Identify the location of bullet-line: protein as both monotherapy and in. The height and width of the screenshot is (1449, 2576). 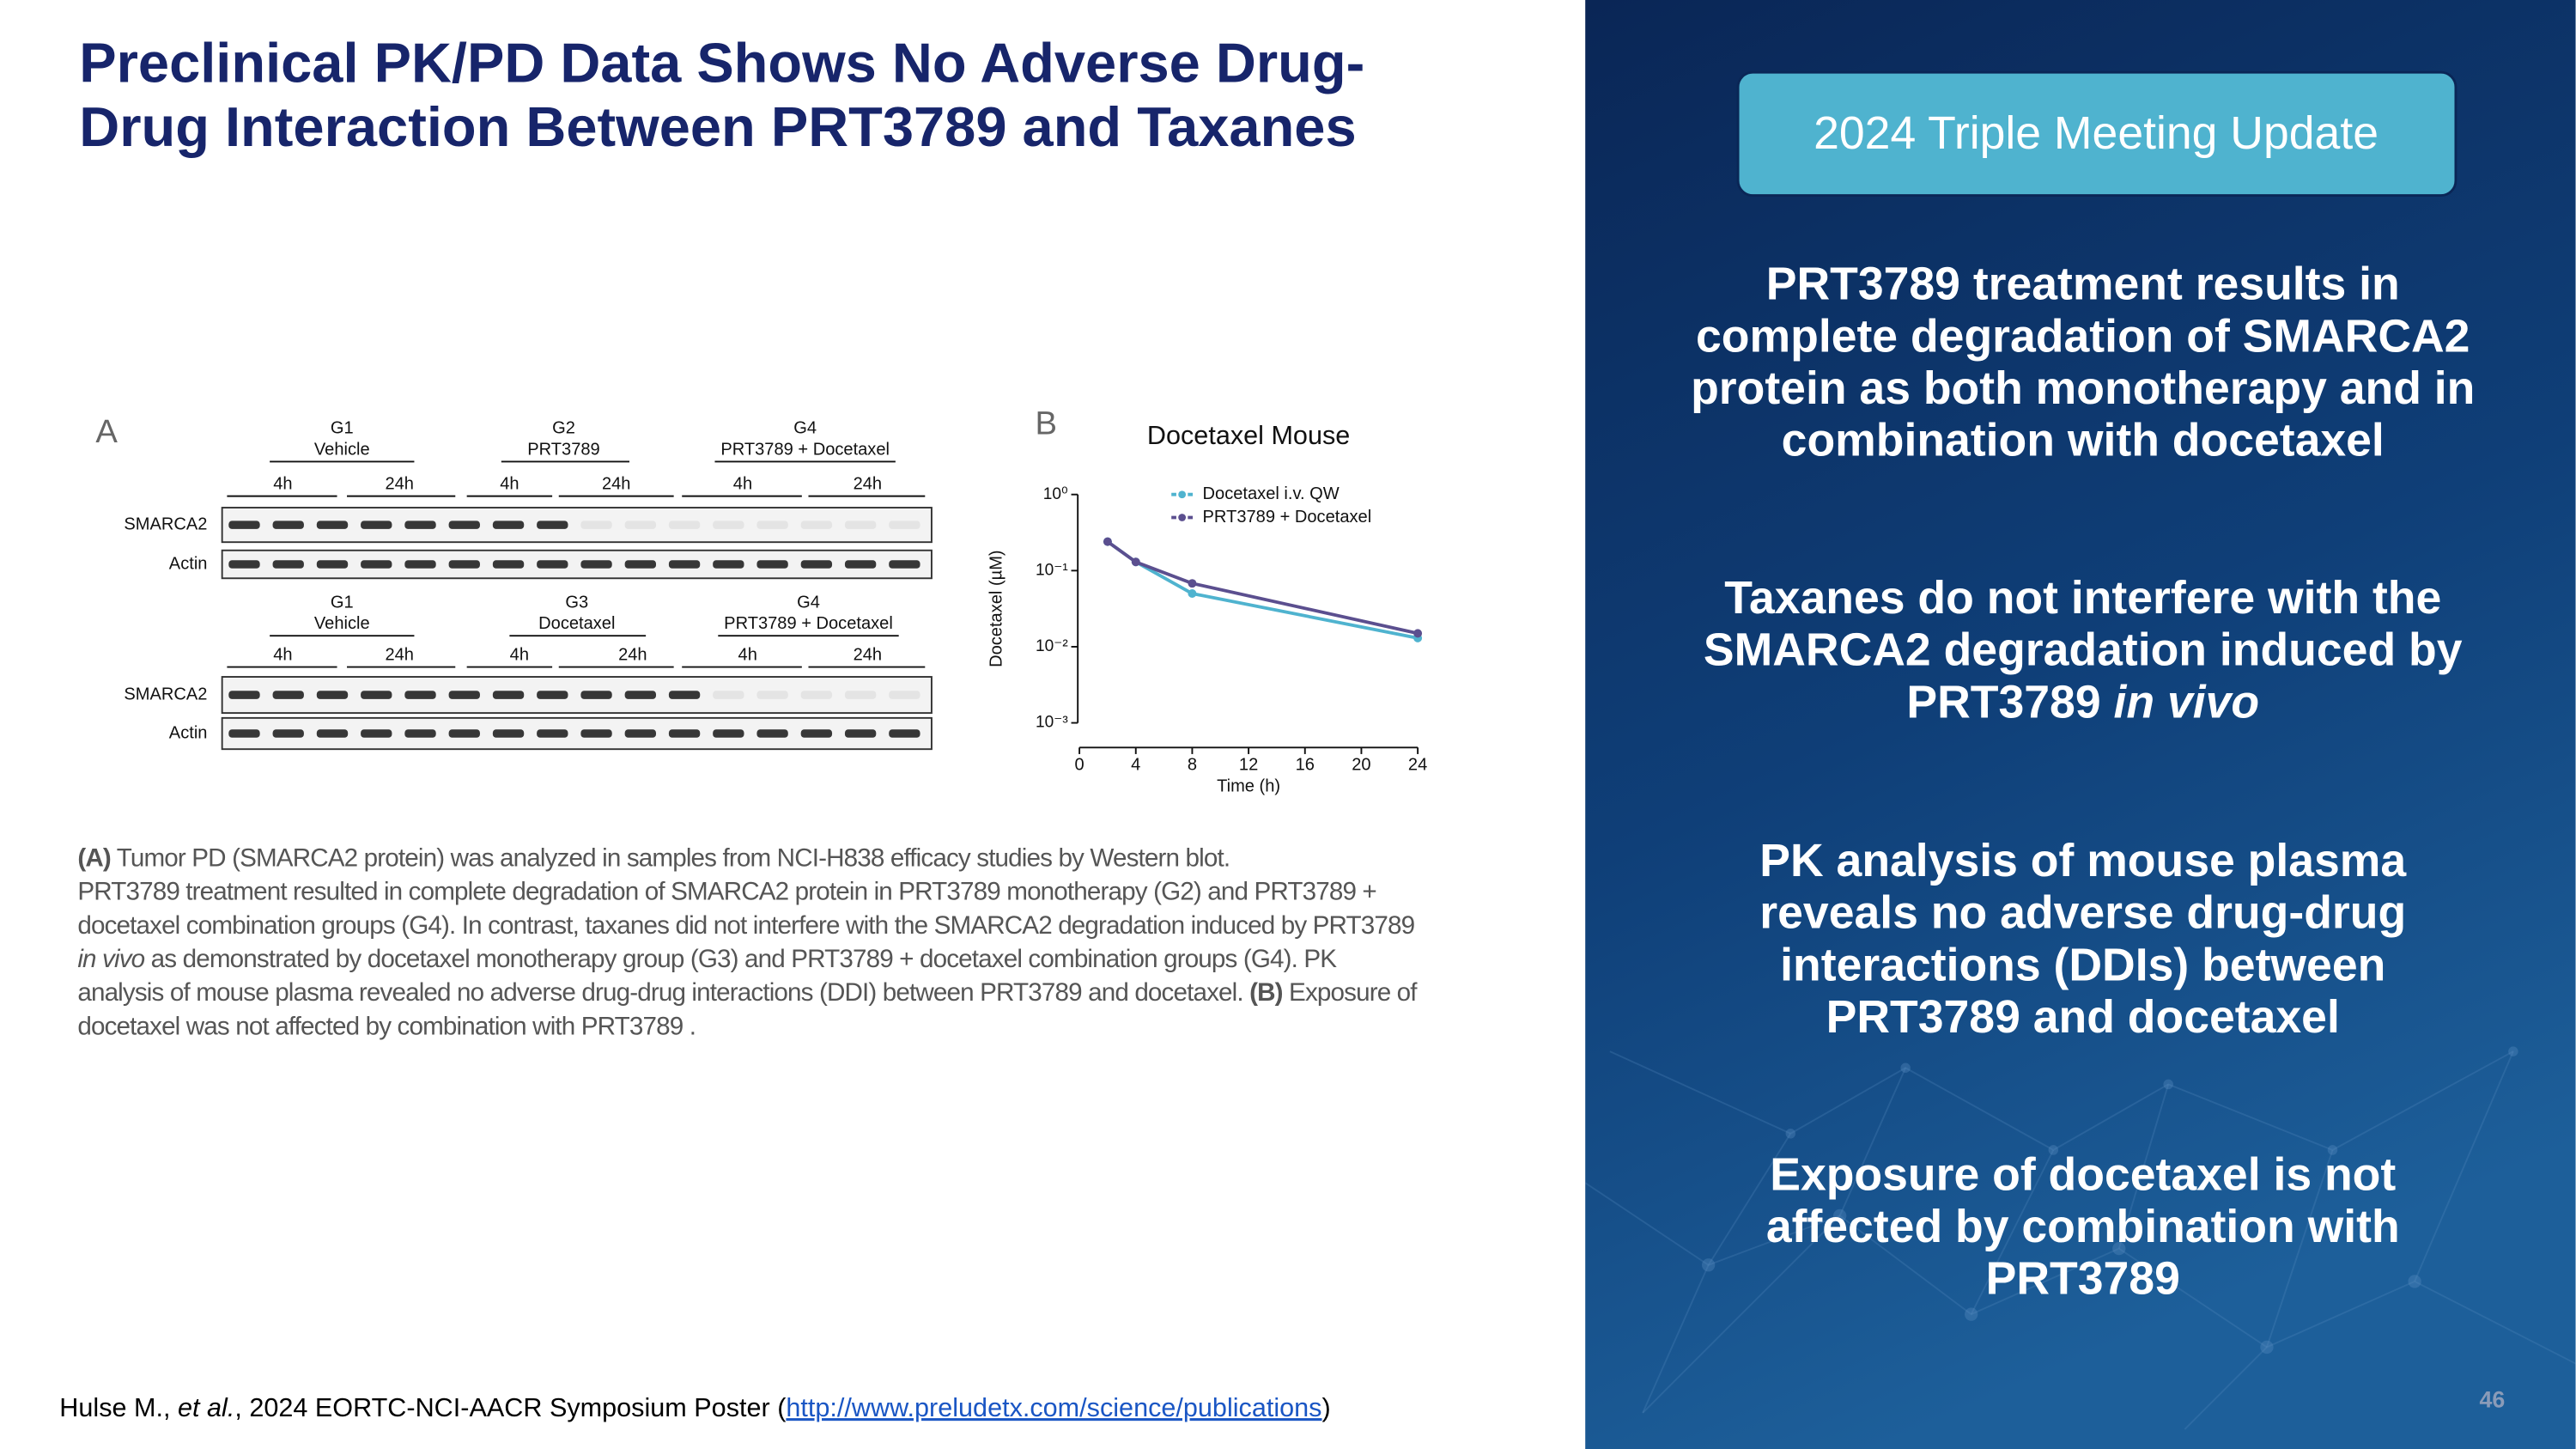
(2083, 388).